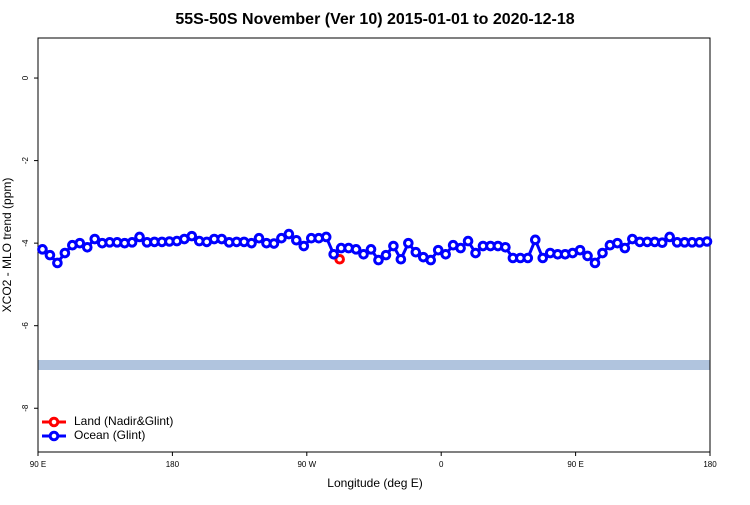  I want to click on y-tick-label: -6, so click(25, 326).